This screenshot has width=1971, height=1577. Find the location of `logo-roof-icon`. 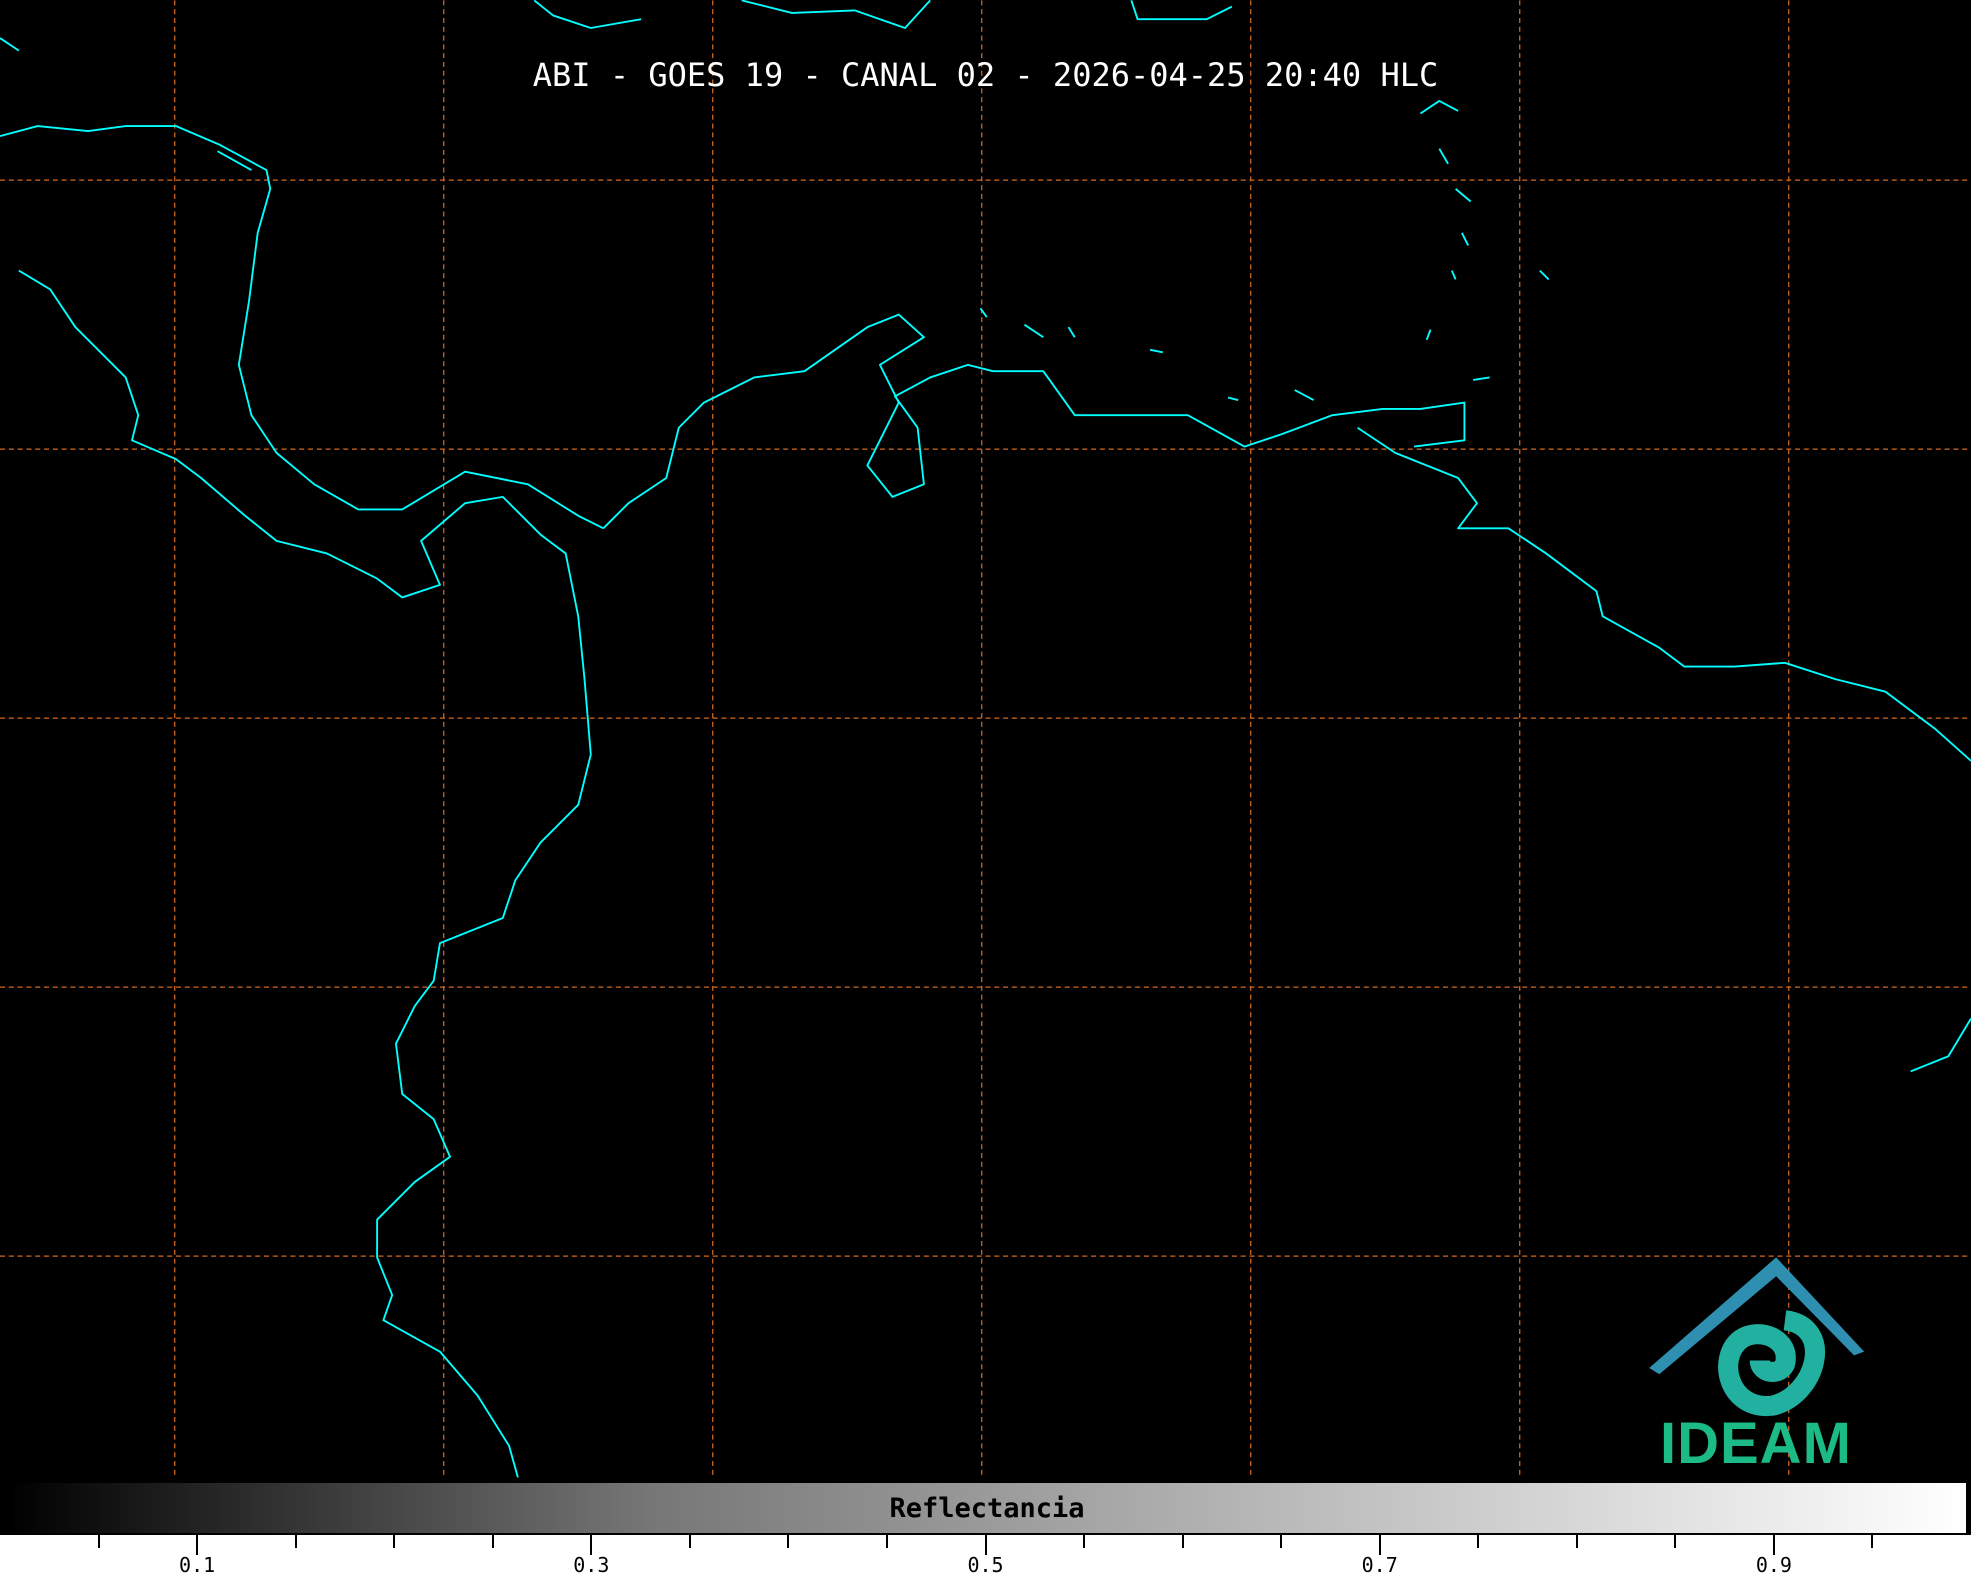

logo-roof-icon is located at coordinates (1757, 1316).